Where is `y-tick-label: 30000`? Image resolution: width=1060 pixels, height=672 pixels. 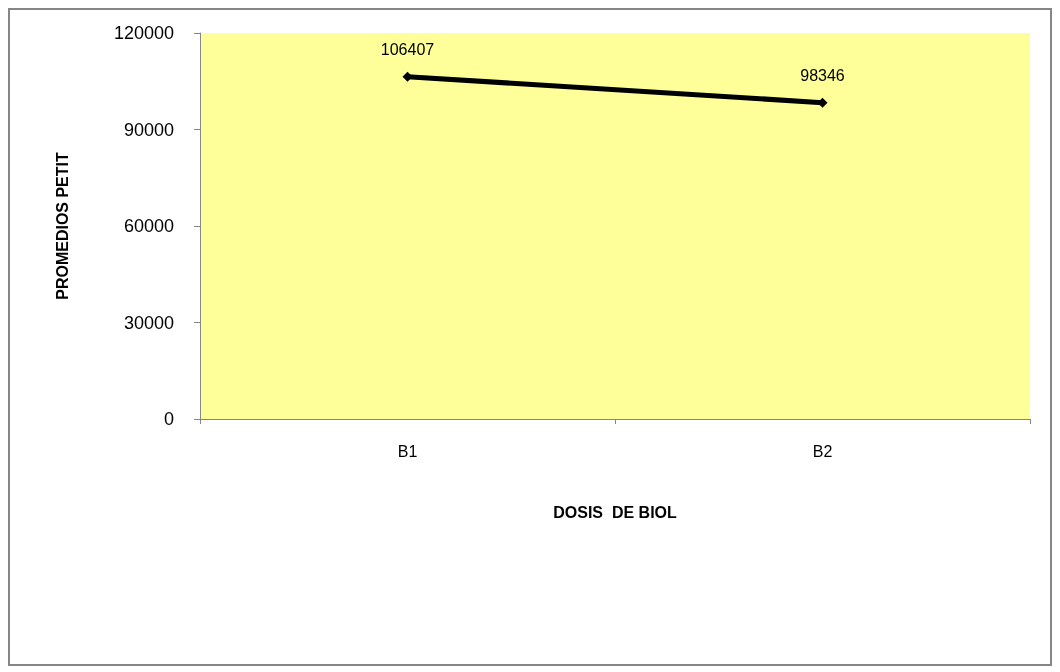
y-tick-label: 30000 is located at coordinates (148, 322).